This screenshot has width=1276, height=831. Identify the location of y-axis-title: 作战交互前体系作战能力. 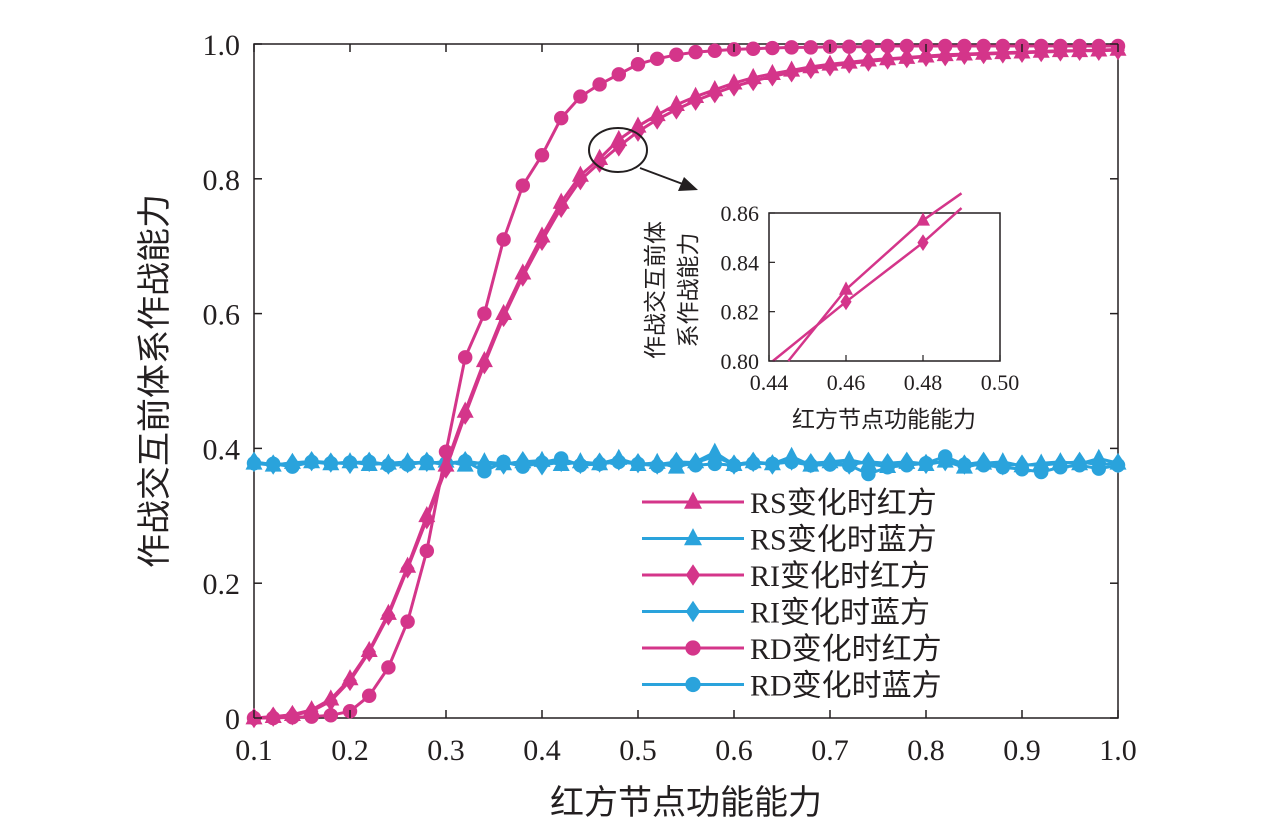
(155, 381).